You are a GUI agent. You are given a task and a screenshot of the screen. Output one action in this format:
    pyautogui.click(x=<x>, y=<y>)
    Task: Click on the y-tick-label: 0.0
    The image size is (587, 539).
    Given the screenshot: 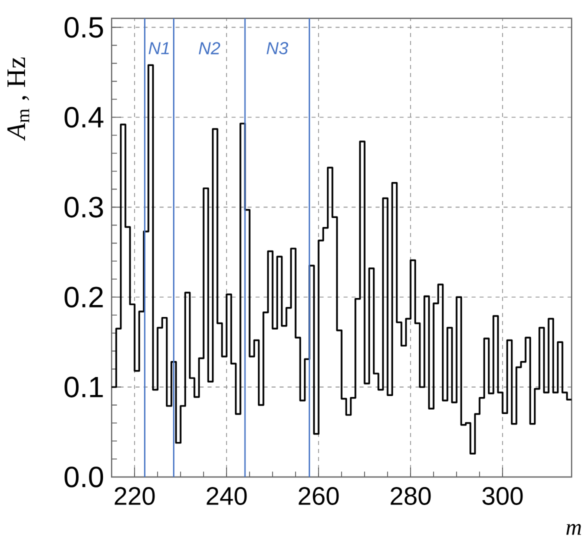 What is the action you would take?
    pyautogui.click(x=84, y=477)
    